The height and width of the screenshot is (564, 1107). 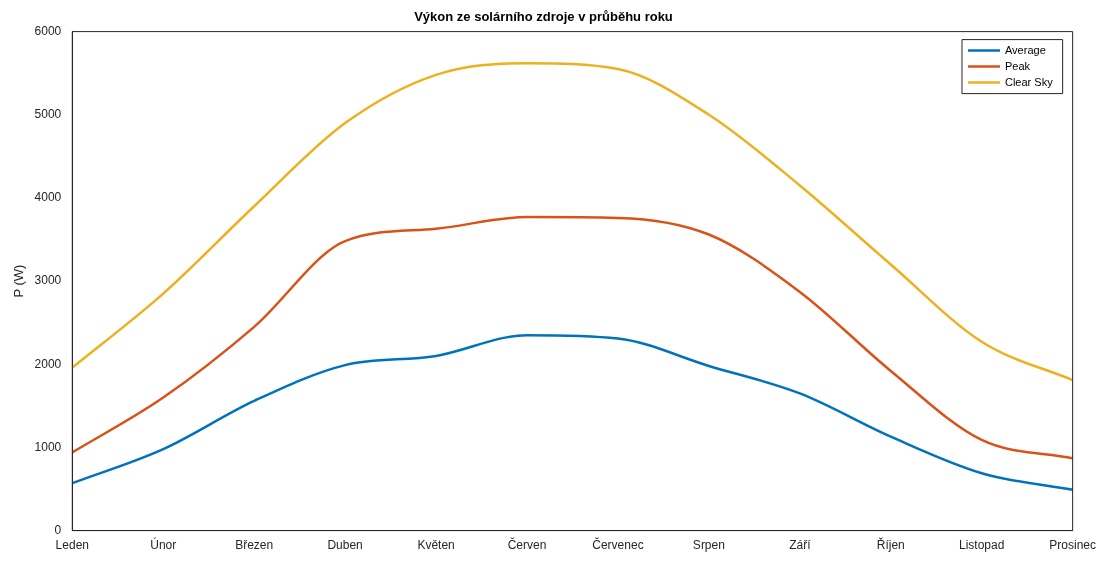 I want to click on legend-label: Average, so click(x=1025, y=49).